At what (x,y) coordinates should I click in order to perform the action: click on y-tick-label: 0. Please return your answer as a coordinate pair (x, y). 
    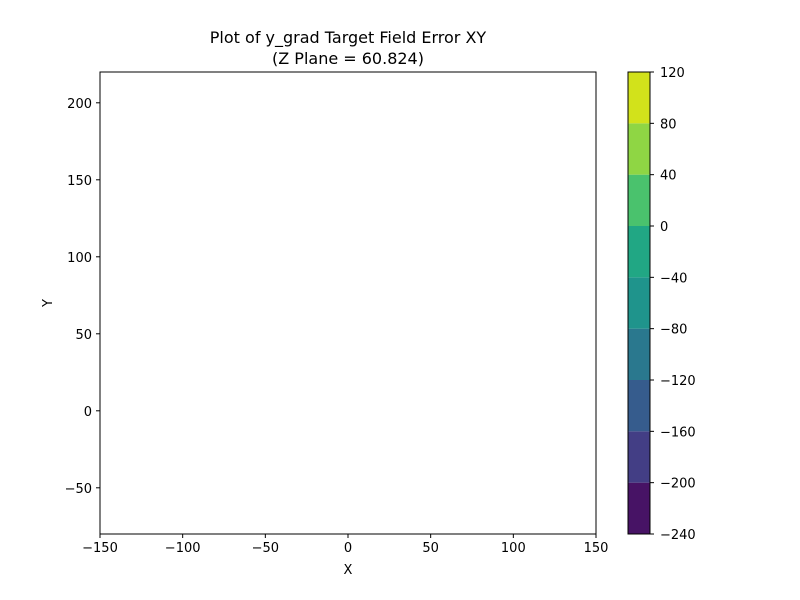
    Looking at the image, I should click on (88, 412).